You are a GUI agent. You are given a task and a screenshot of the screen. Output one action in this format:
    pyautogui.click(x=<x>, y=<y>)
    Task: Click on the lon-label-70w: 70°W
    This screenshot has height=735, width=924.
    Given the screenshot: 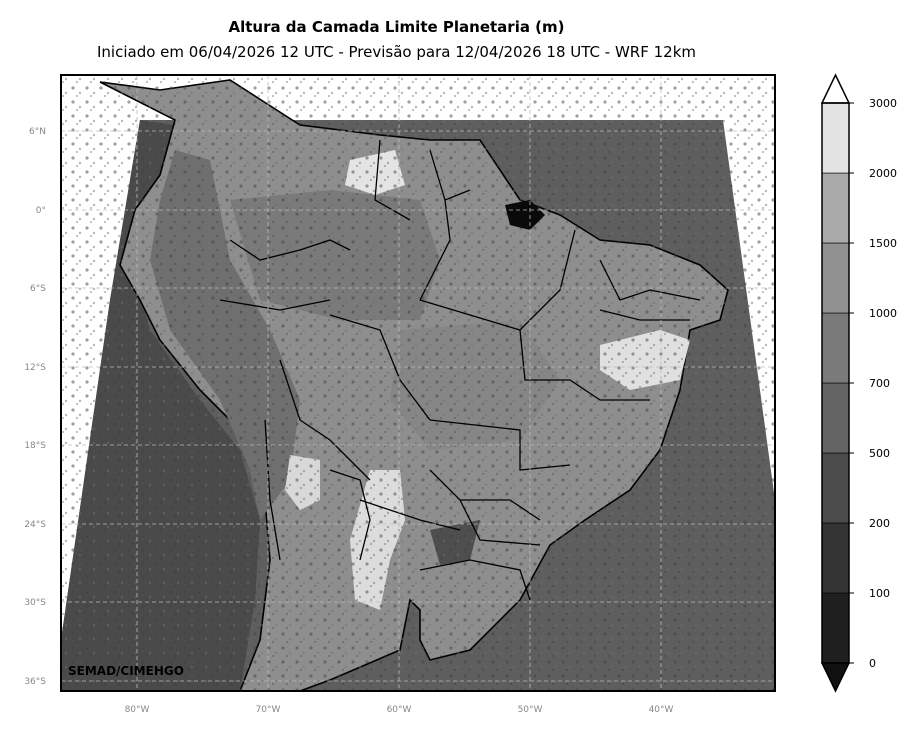 What is the action you would take?
    pyautogui.click(x=268, y=710)
    